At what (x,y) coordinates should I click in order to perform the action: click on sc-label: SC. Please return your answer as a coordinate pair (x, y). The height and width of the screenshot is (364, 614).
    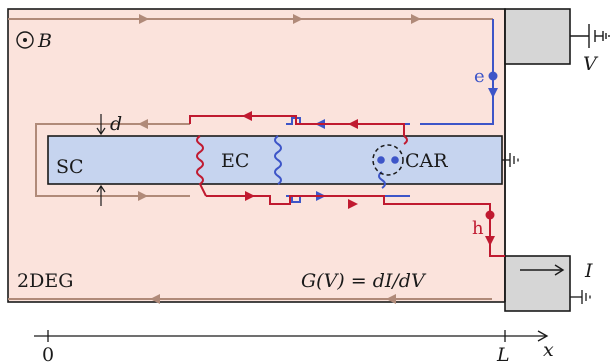
    Looking at the image, I should click on (70, 167).